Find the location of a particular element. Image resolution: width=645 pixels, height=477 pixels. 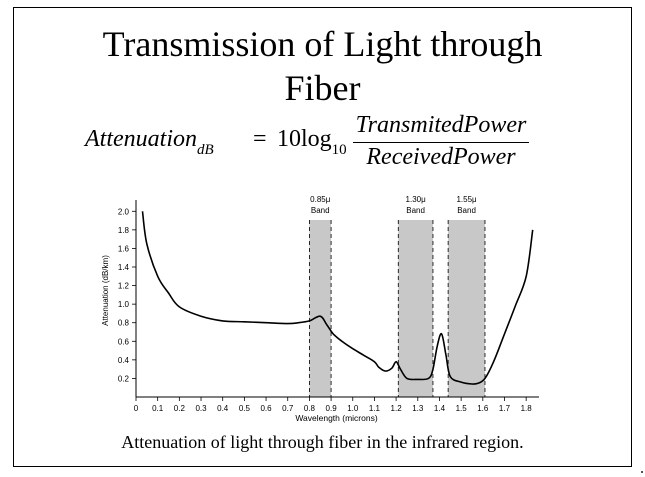

x-tick-label: 1.3 is located at coordinates (418, 408).